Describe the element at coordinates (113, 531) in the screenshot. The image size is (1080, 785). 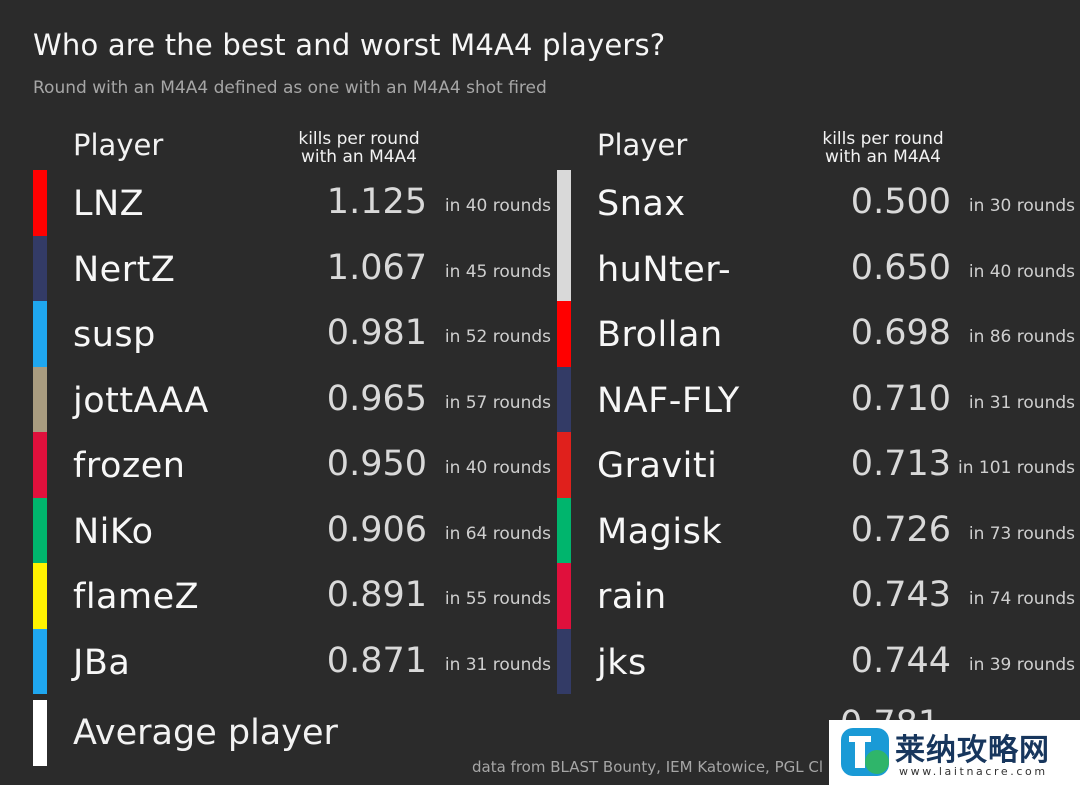
I see `player-name: NiKo` at that location.